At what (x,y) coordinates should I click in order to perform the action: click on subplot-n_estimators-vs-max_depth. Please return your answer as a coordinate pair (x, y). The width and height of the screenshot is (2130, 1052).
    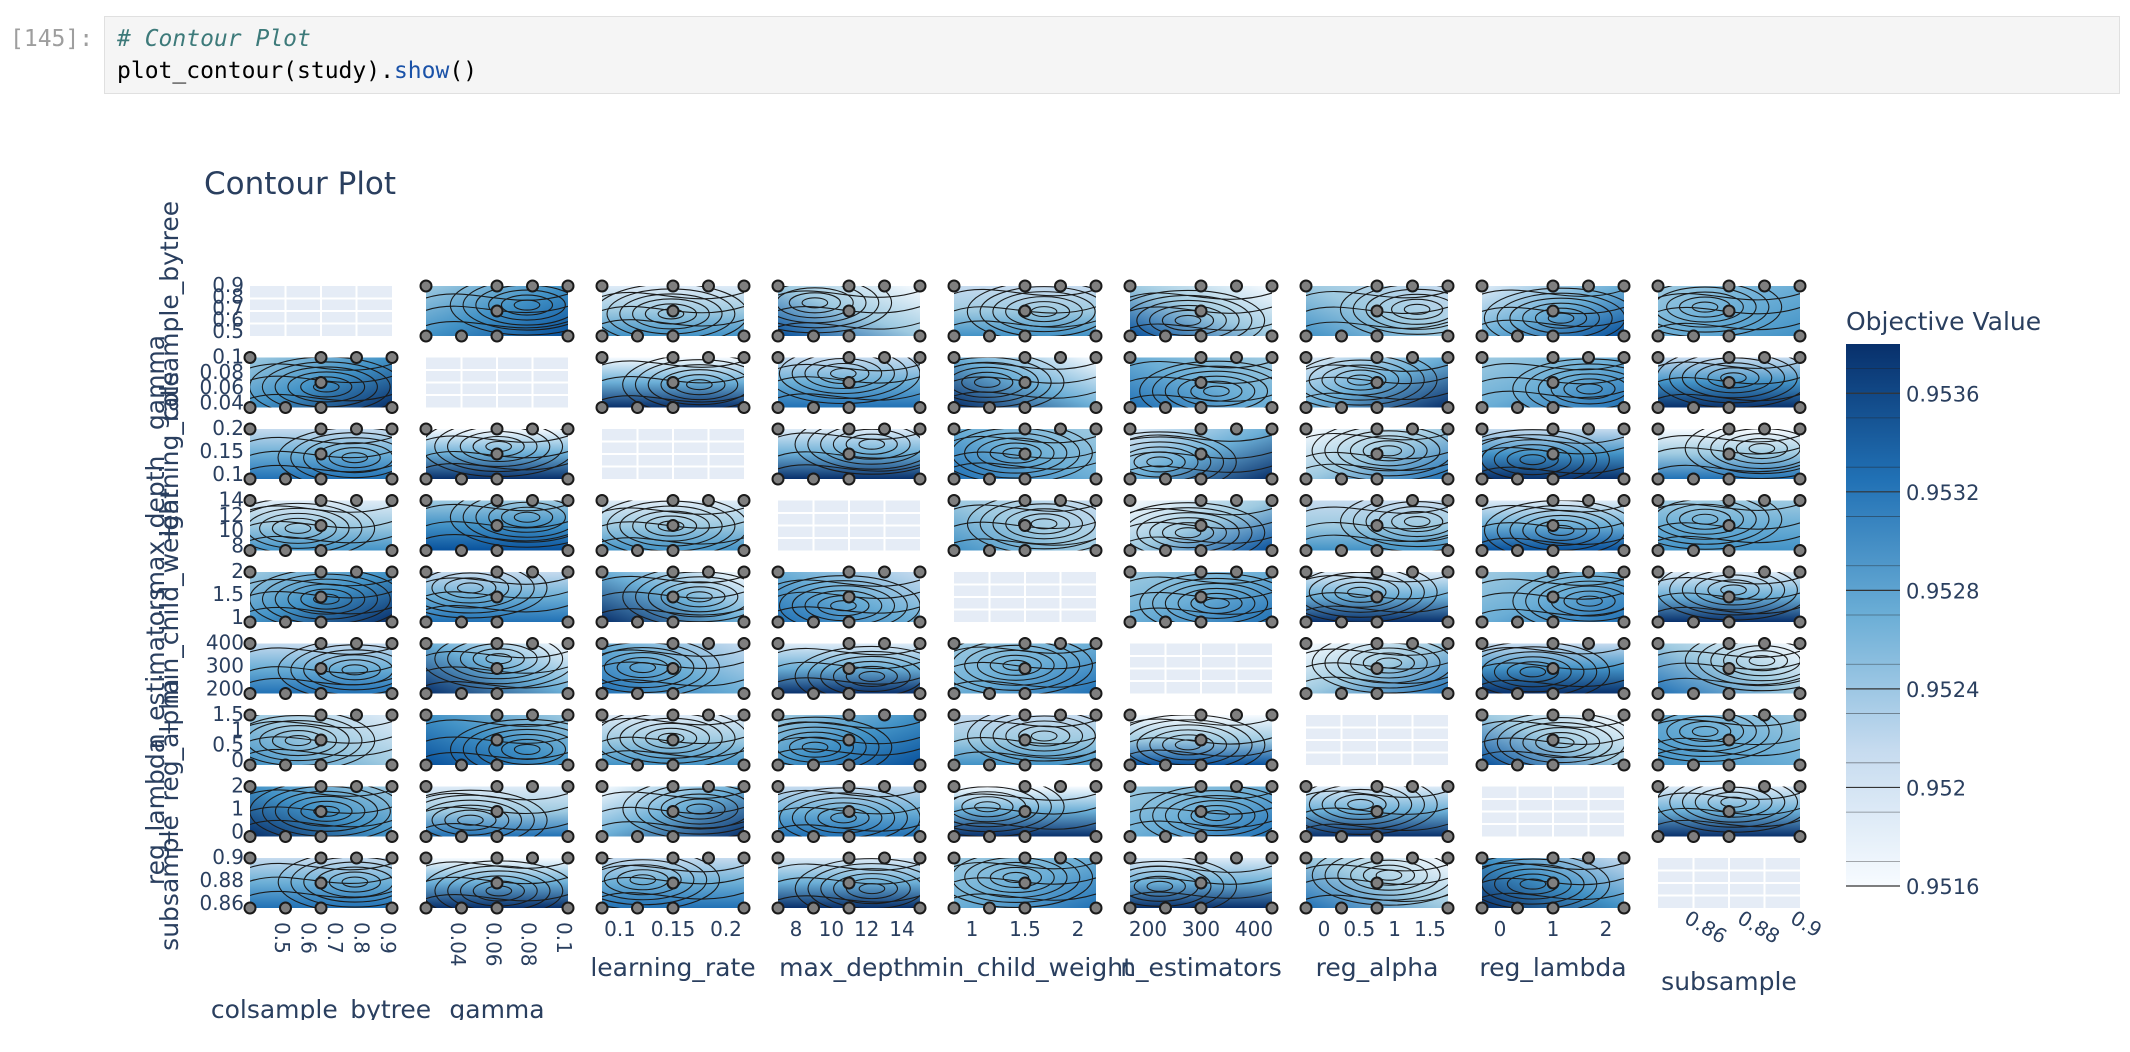
    Looking at the image, I should click on (849, 668).